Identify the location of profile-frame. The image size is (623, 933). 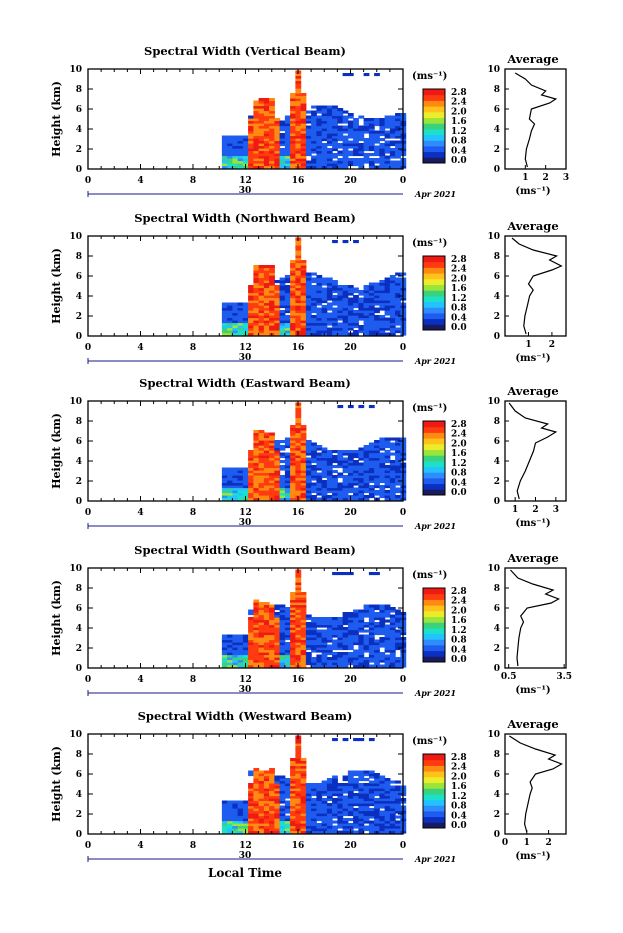
(535, 618).